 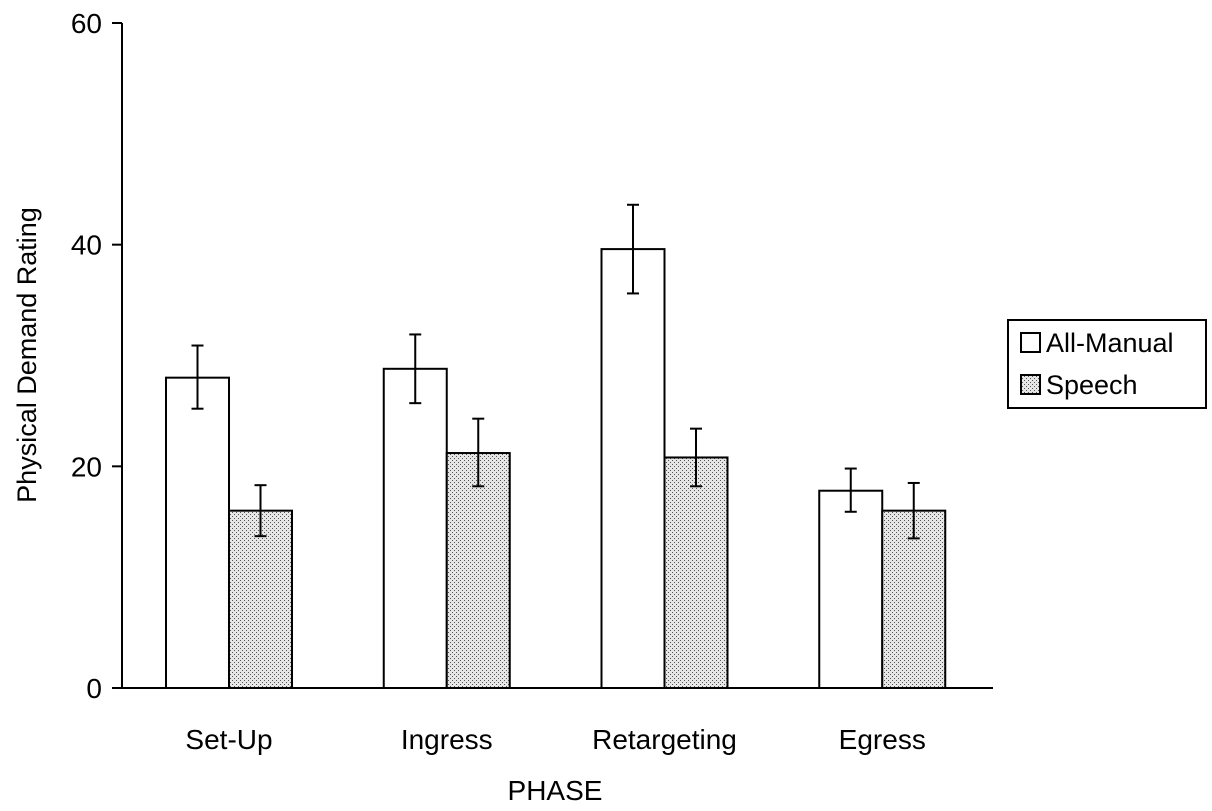 What do you see at coordinates (415, 528) in the screenshot?
I see `bar-all-manual-ingress` at bounding box center [415, 528].